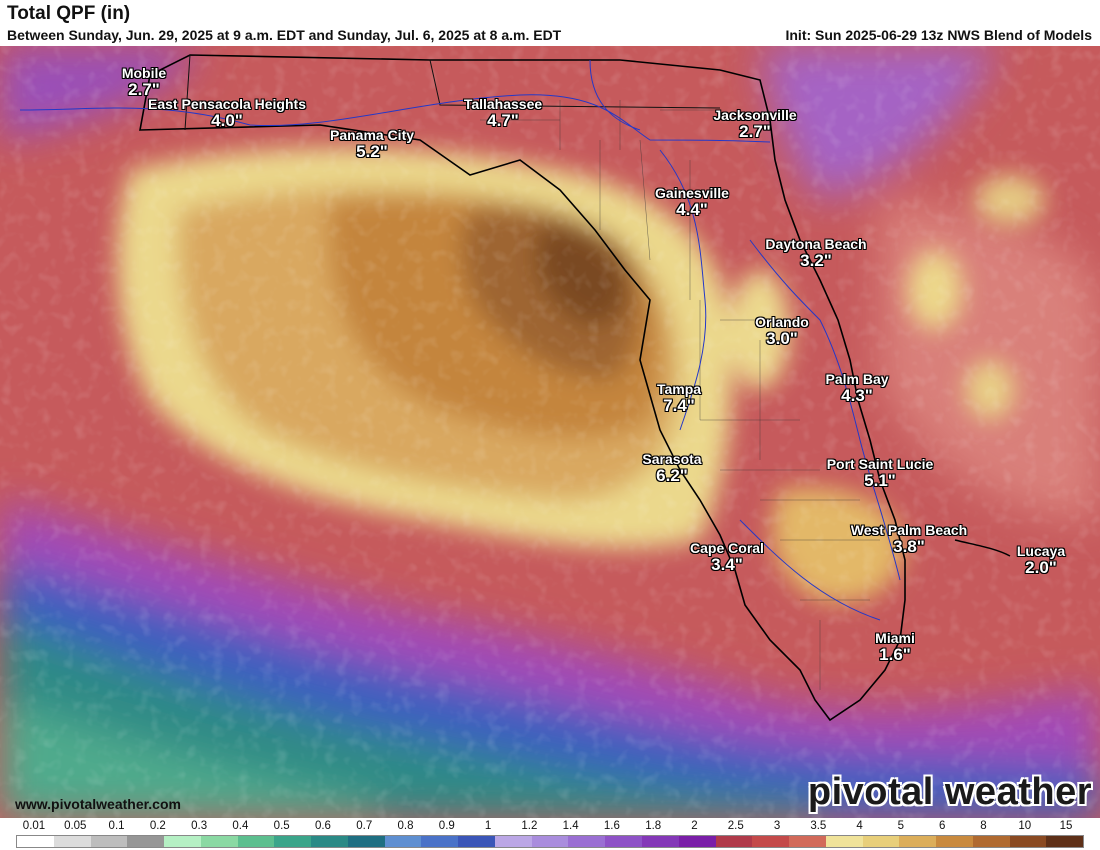 This screenshot has height=850, width=1100. I want to click on legend-tick-label: 10, so click(1025, 826).